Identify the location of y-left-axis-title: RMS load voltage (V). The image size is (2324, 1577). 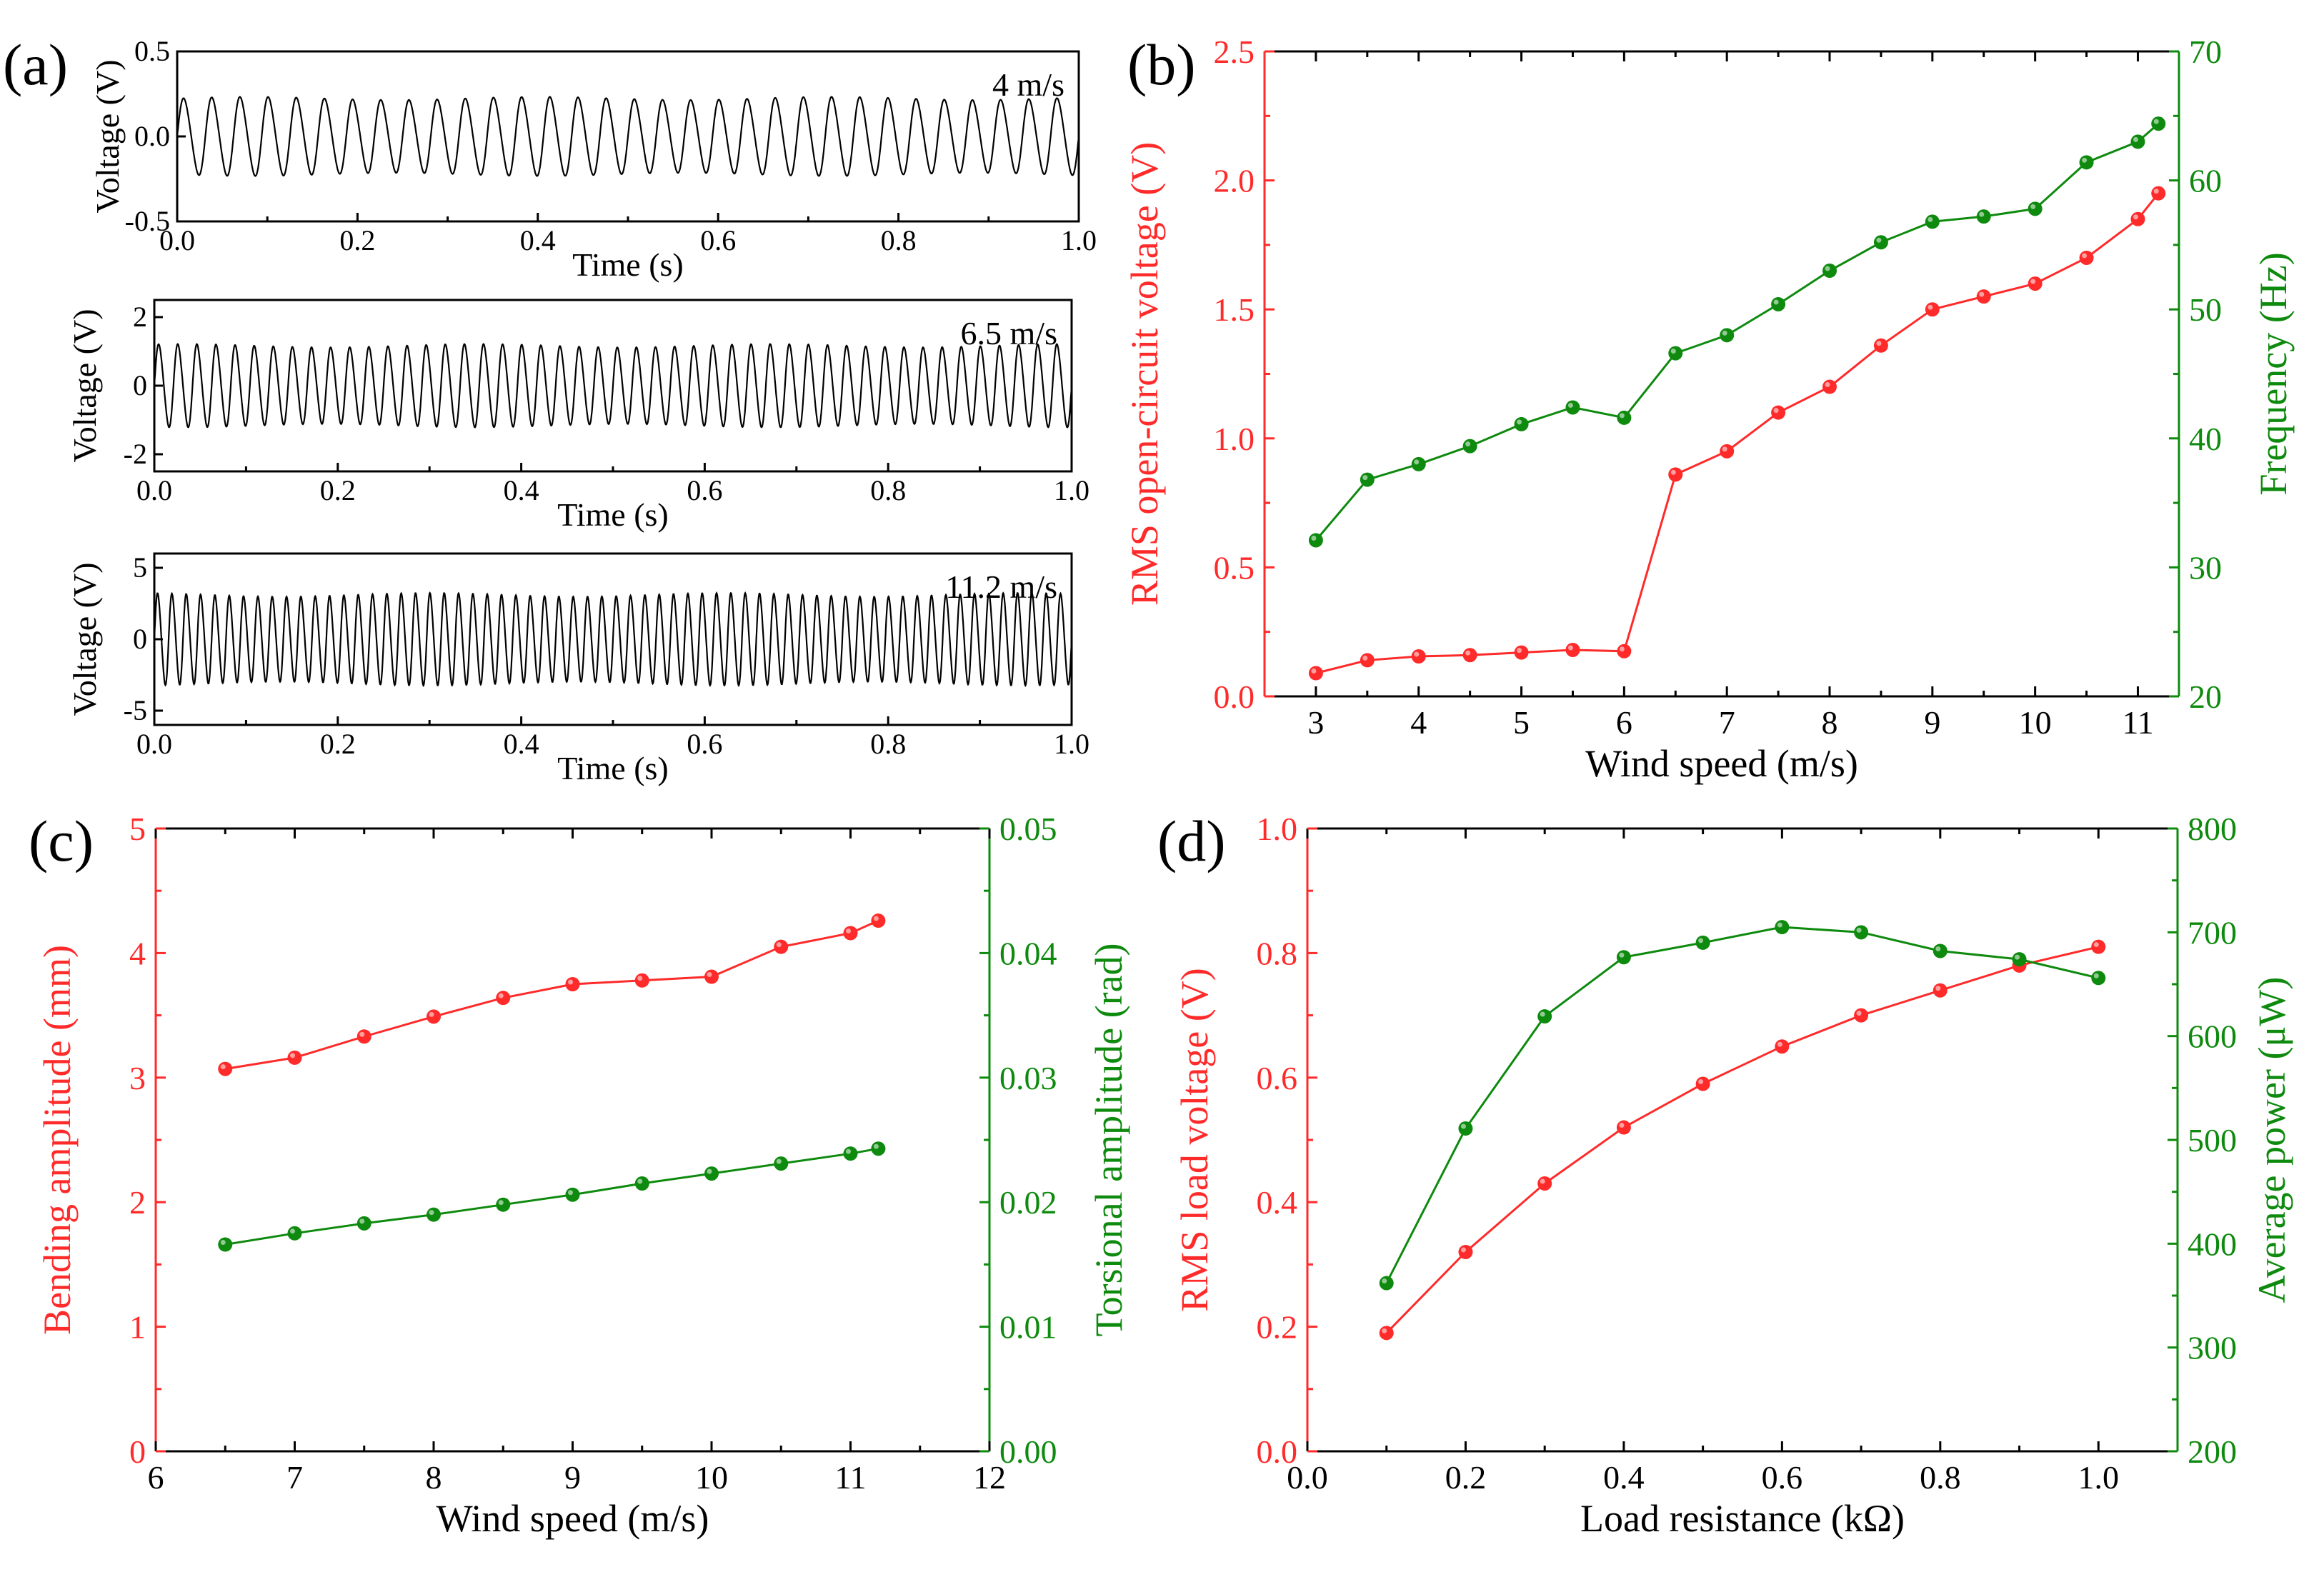
(1194, 1139).